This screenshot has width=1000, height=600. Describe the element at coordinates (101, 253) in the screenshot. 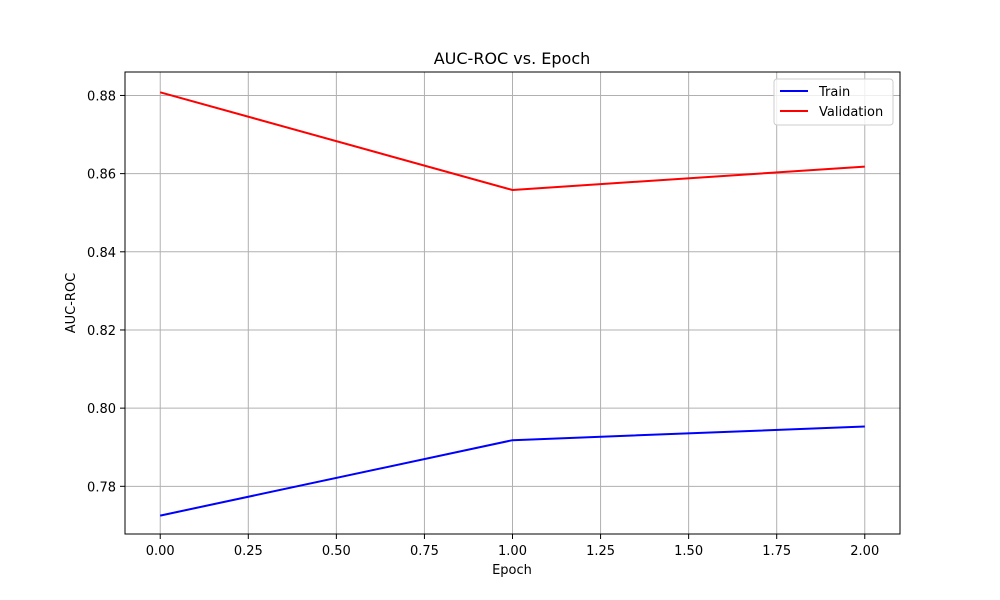

I see `y-tick-label: 0.84` at that location.